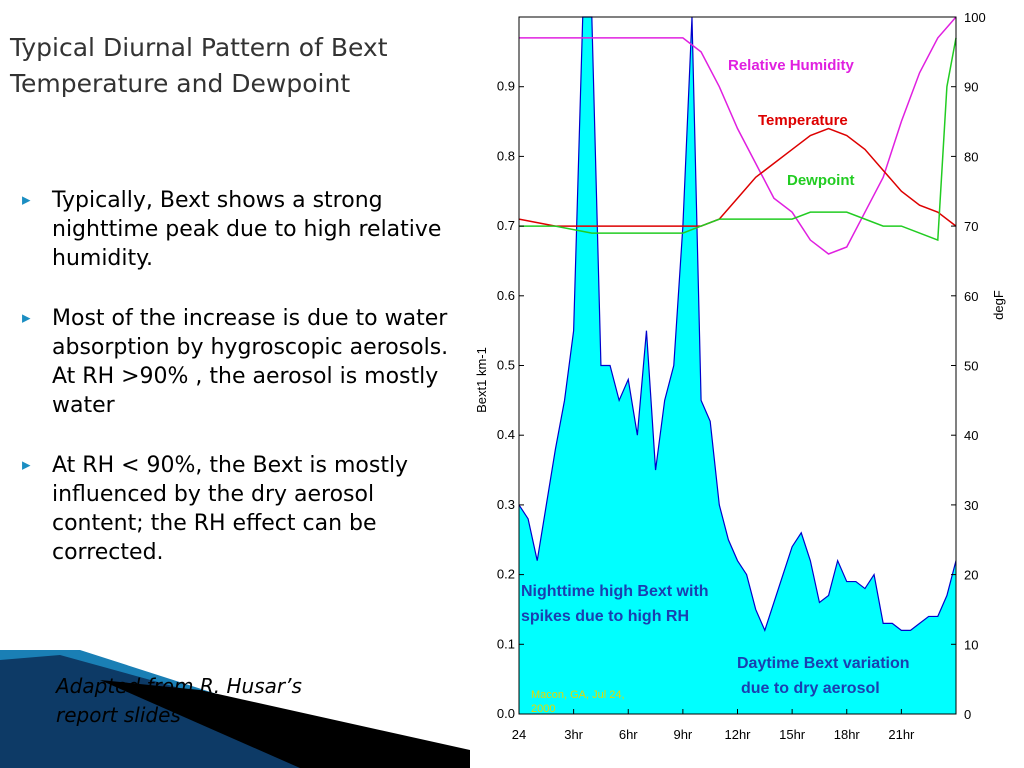  I want to click on y-axis-label: Bext1 km-1, so click(481, 380).